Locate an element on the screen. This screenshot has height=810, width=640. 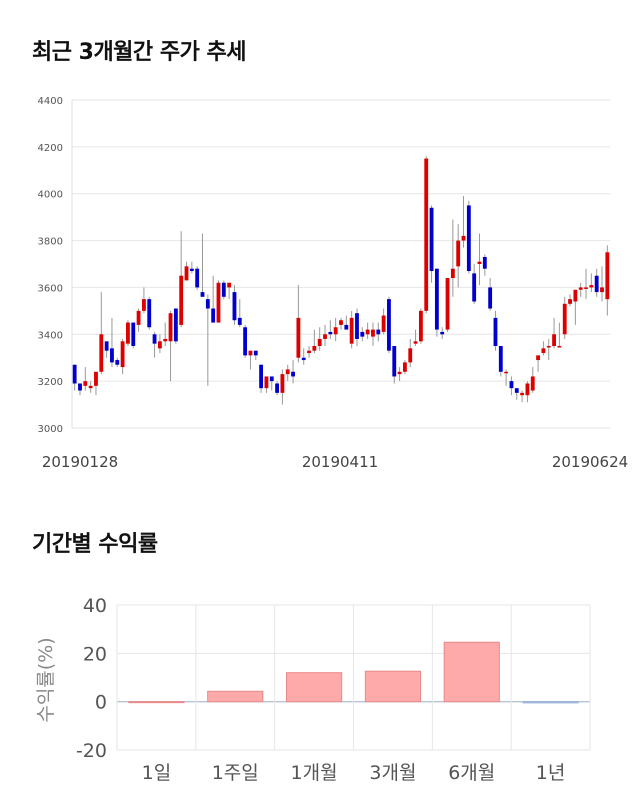
price-x-tick-label: 20190624 is located at coordinates (590, 462).